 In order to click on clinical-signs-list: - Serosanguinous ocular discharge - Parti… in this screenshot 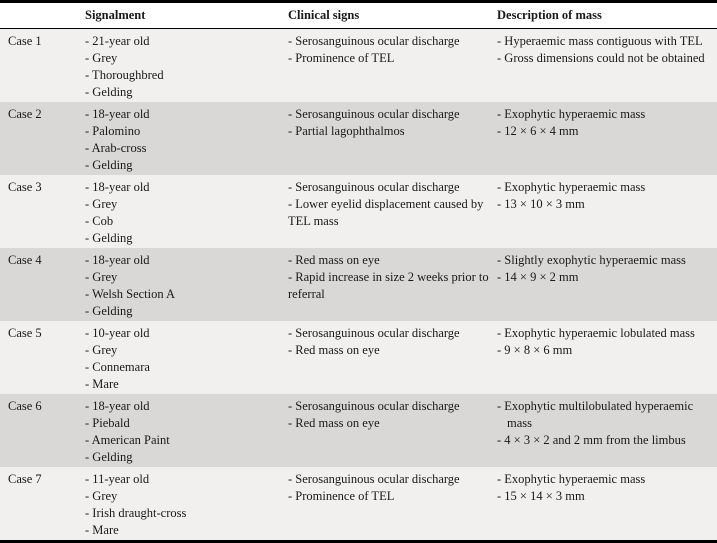, I will do `click(389, 123)`.